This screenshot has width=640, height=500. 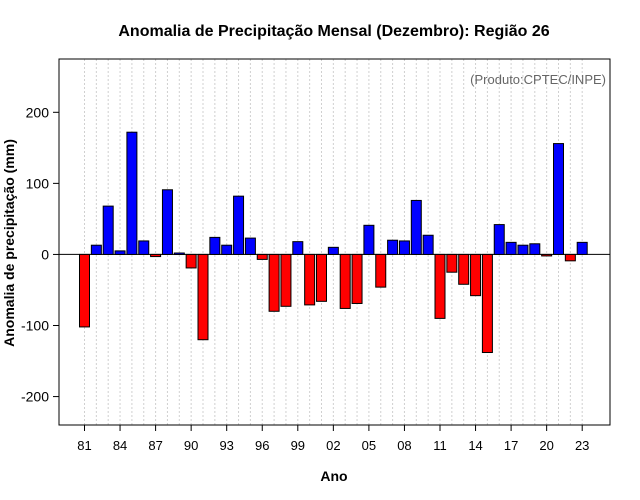 I want to click on bar-2010, so click(x=428, y=244).